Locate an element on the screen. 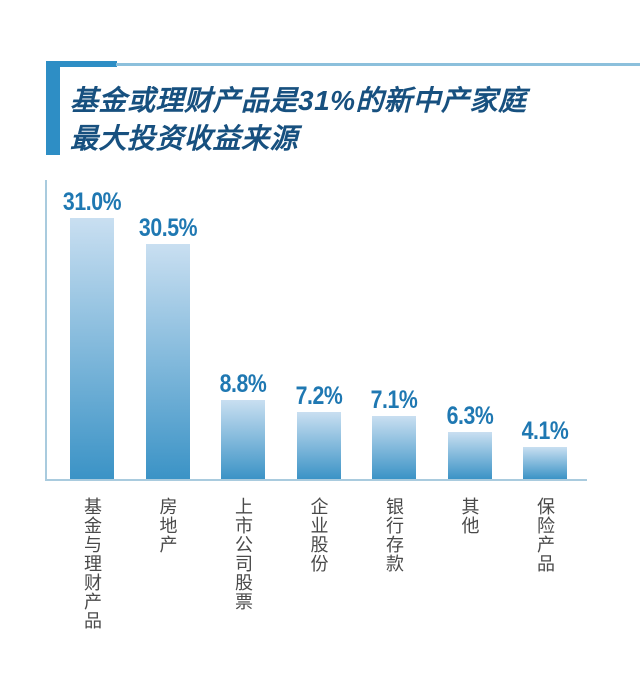 This screenshot has height=684, width=640. value-label-3: 8.8% is located at coordinates (243, 384).